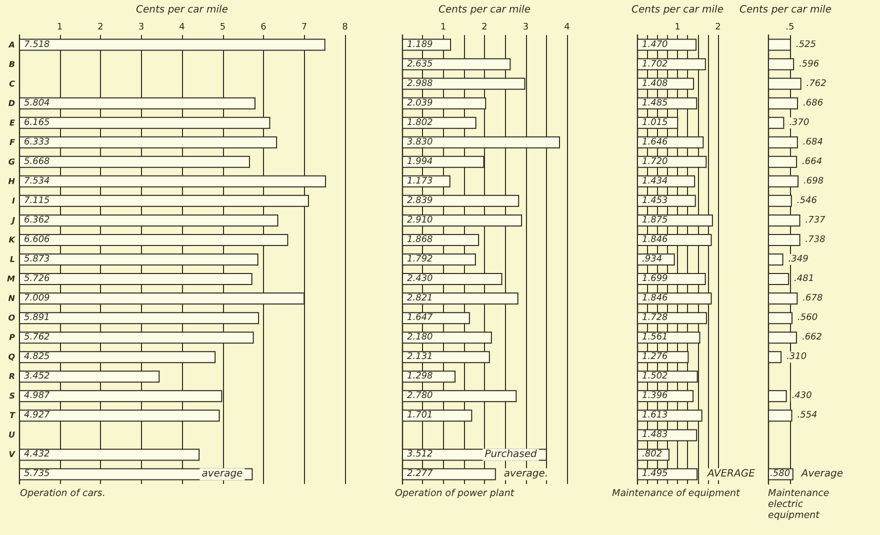  Describe the element at coordinates (655, 201) in the screenshot. I see `data-label: 1.453` at that location.